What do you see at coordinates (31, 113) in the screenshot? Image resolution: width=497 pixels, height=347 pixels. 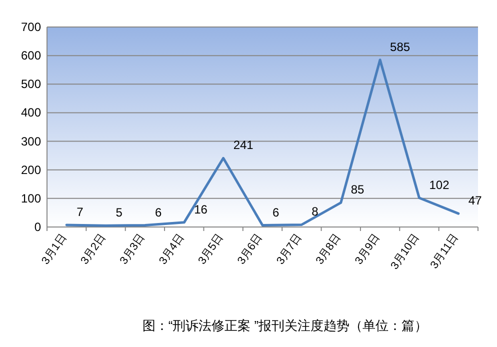 I see `y-tick-label: 400` at bounding box center [31, 113].